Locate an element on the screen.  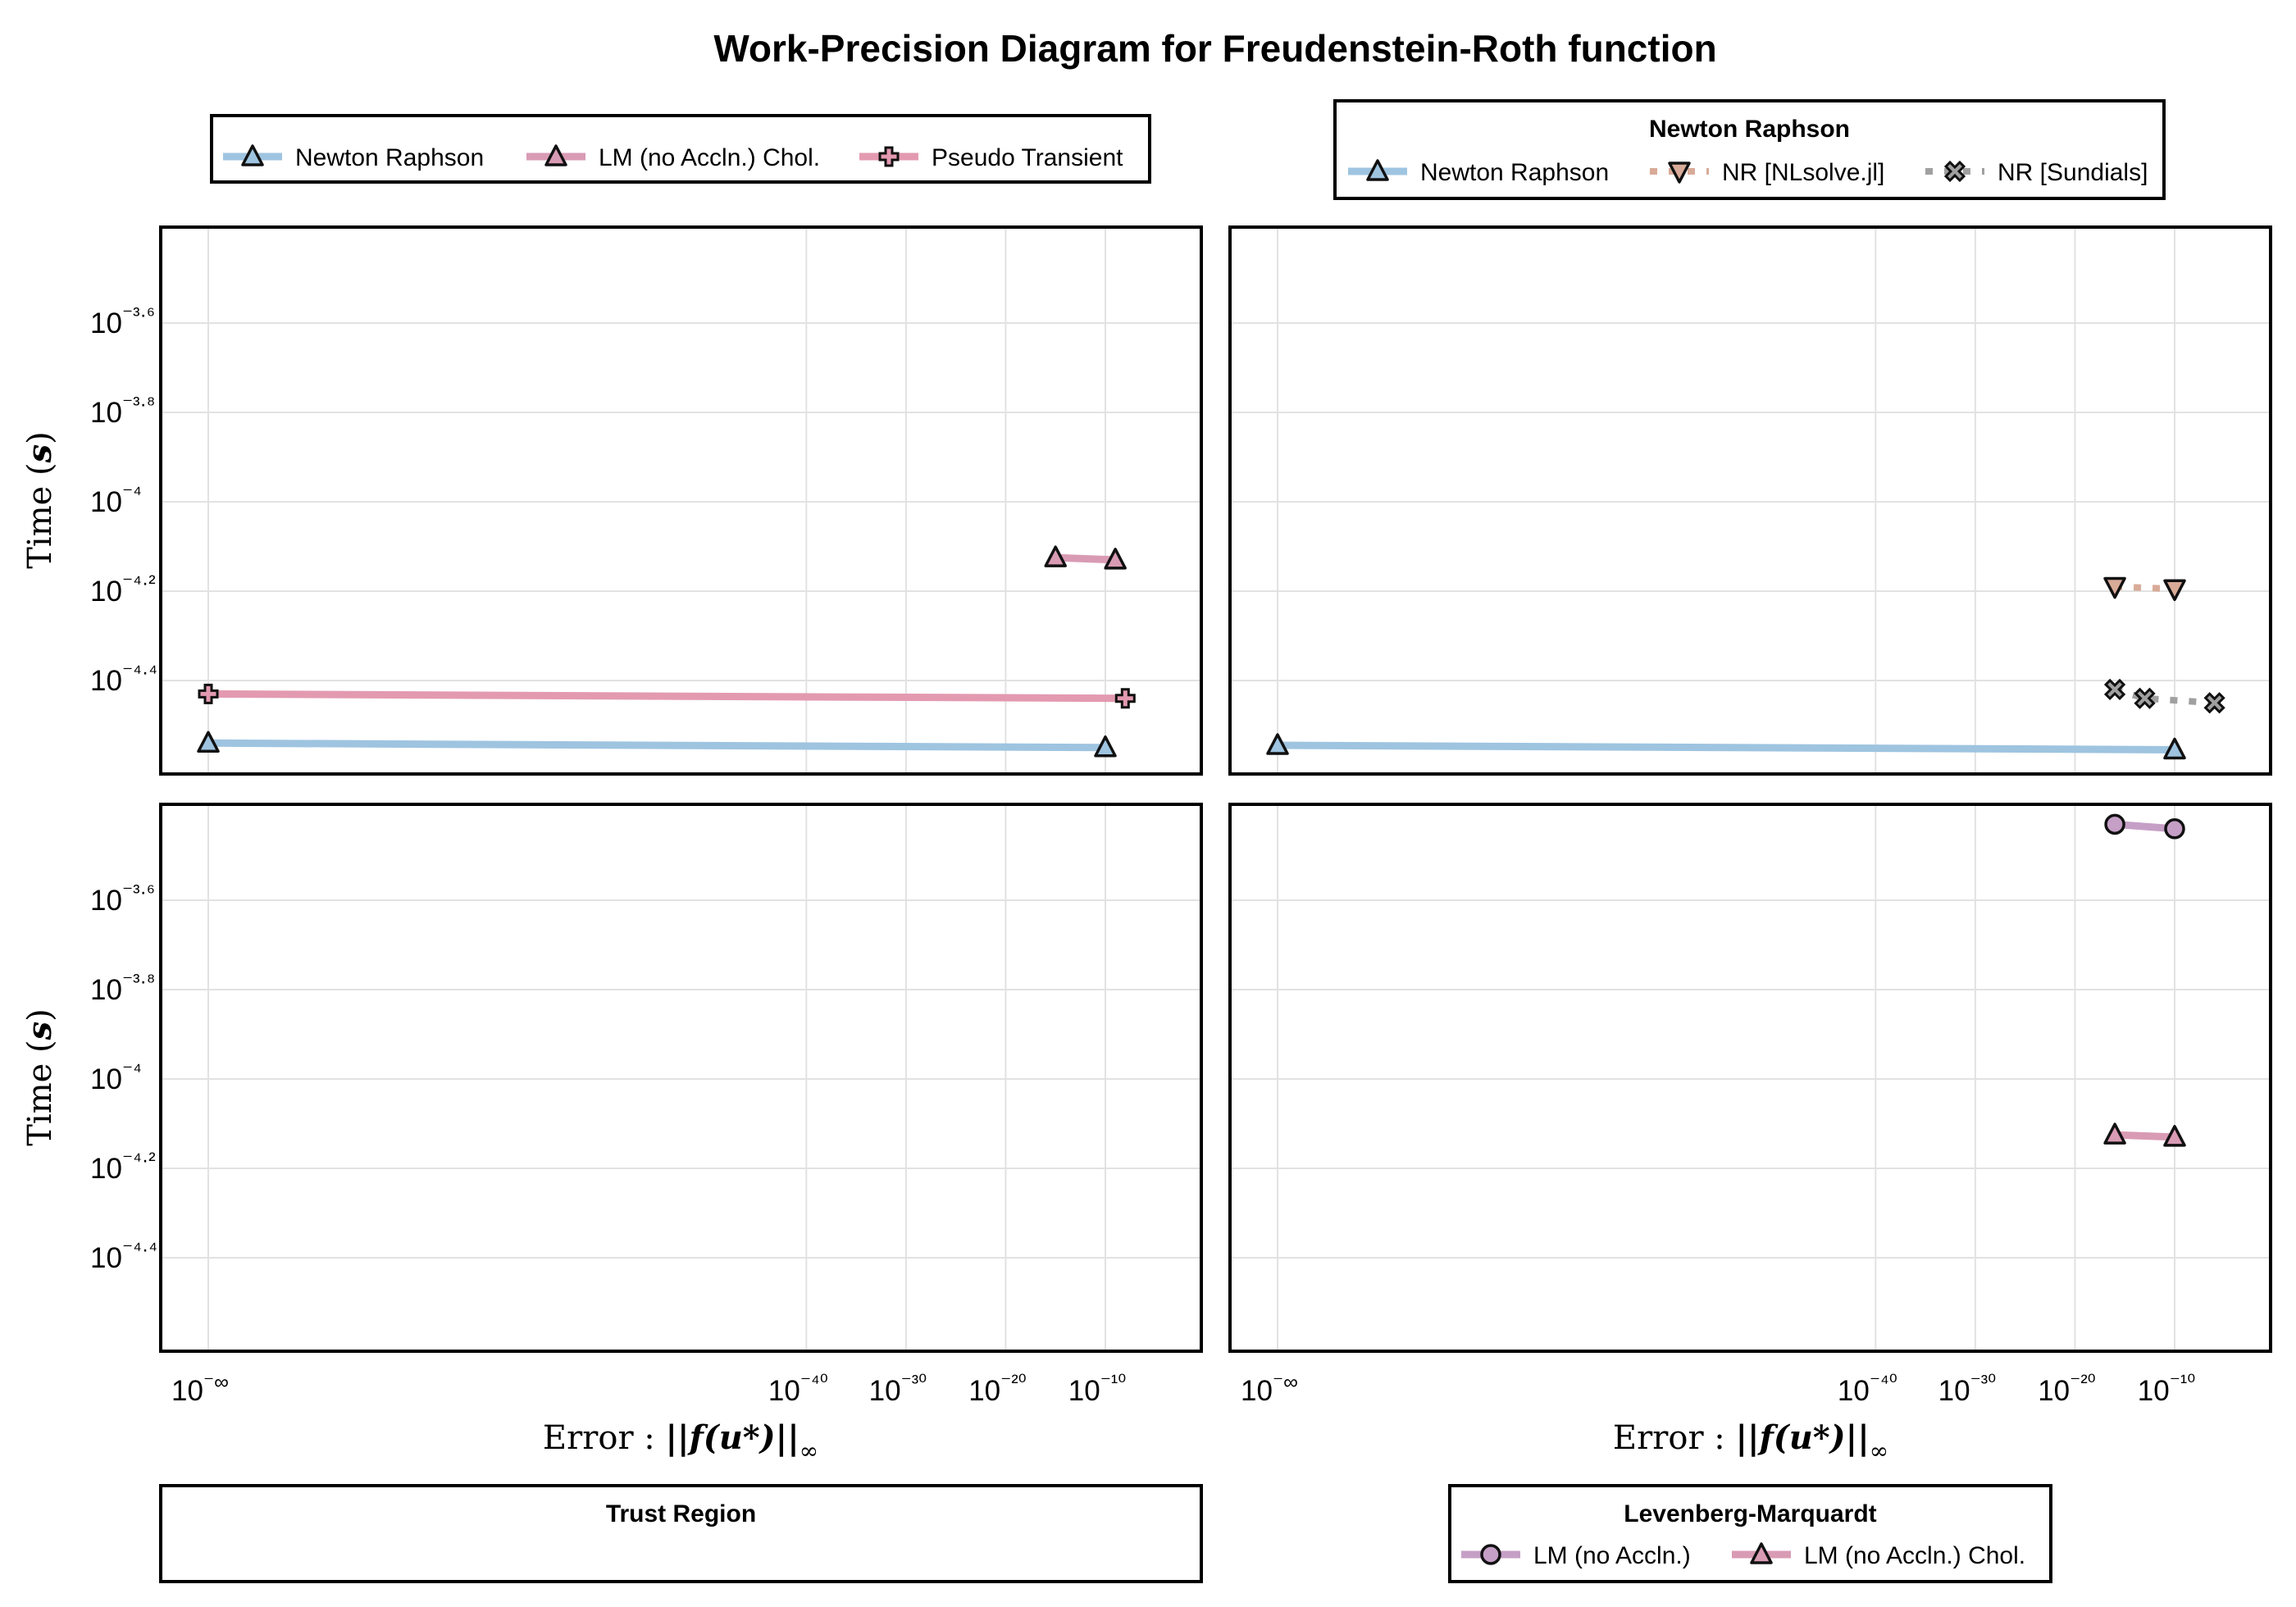
legend-label: Pseudo Transient is located at coordinates (1027, 157).